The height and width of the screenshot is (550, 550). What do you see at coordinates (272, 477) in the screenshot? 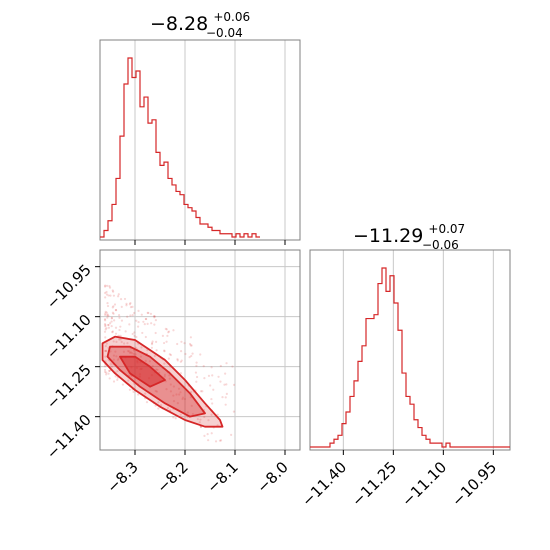
I see `scatter-xtick-label: −8.0` at bounding box center [272, 477].